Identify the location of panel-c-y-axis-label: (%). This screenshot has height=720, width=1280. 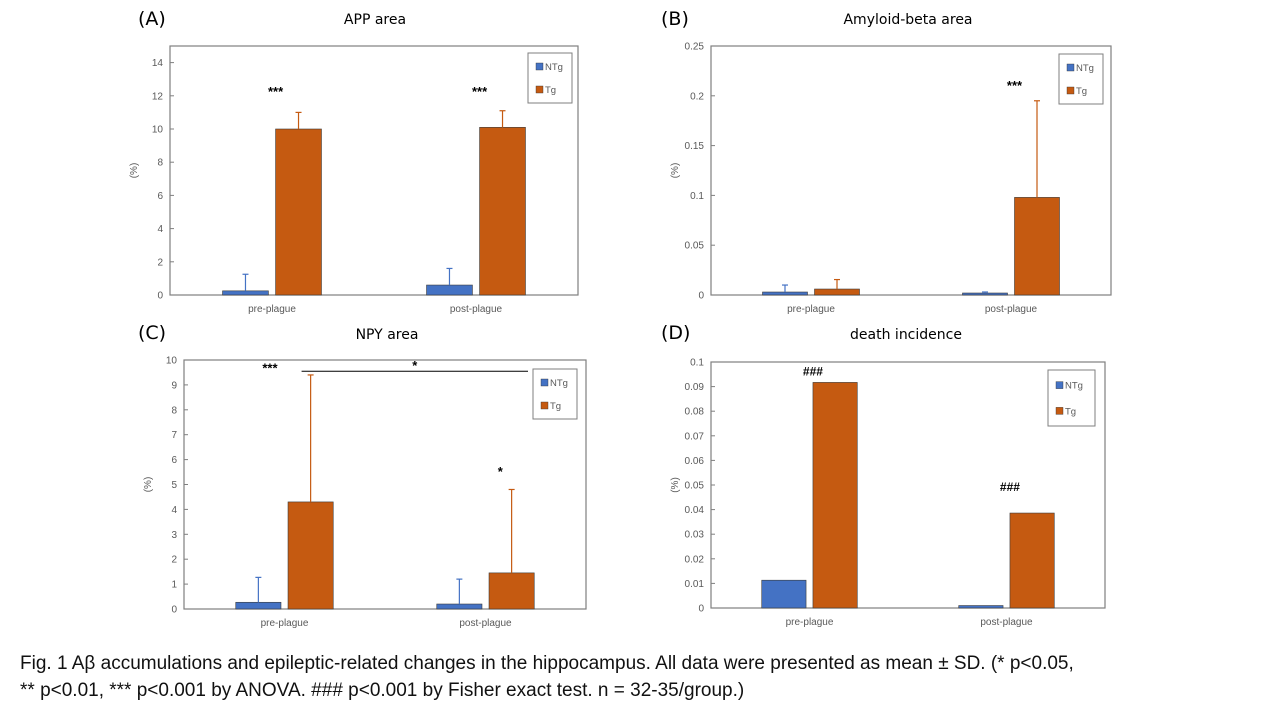
(148, 485).